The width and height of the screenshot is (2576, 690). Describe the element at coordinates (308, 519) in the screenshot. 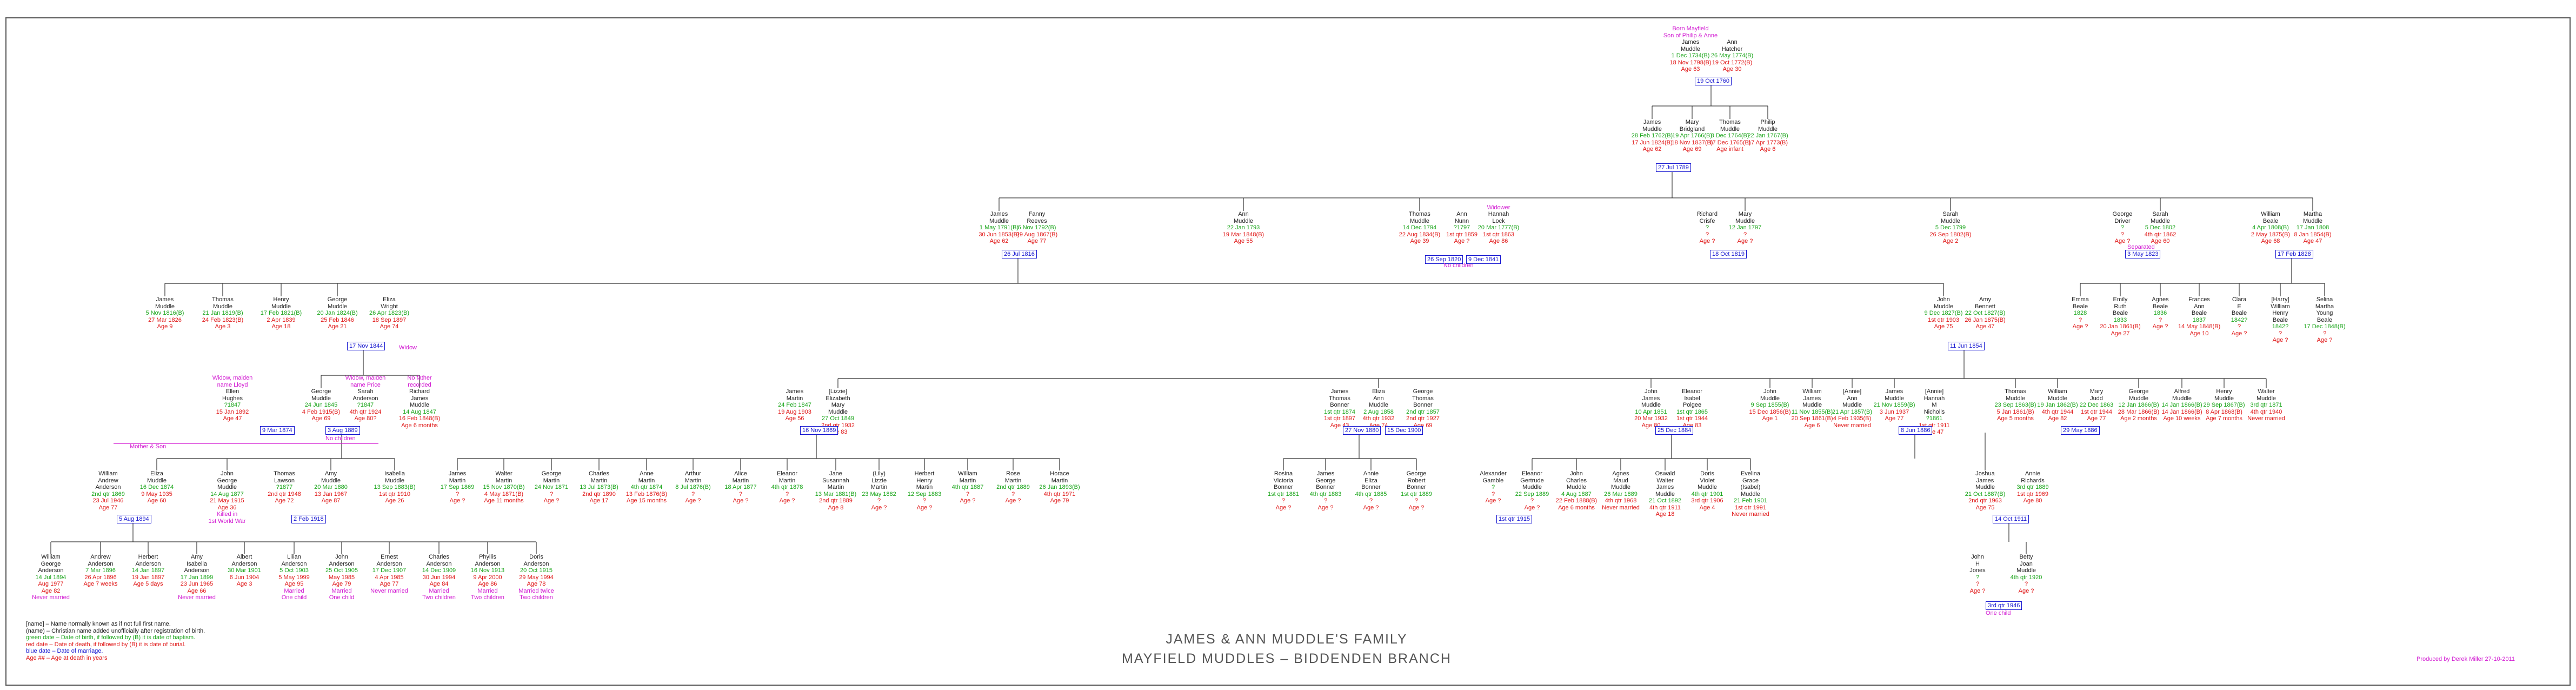

I see `marriage-box: 2 Feb 1918` at that location.